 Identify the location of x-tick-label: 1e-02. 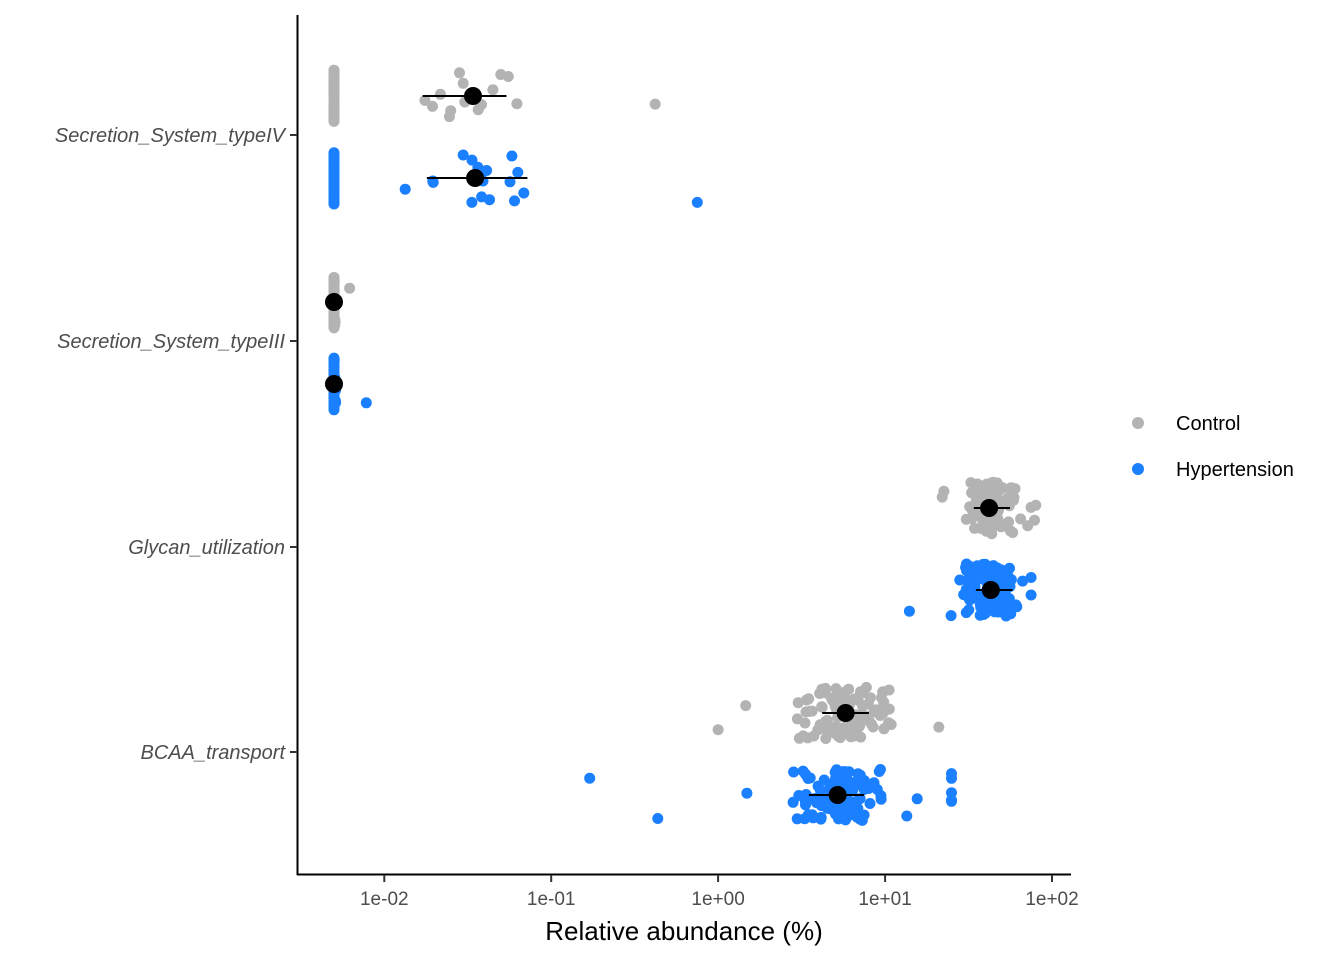
(384, 899).